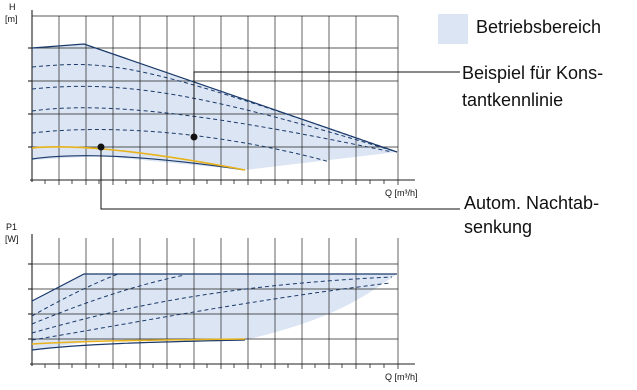 The width and height of the screenshot is (637, 390). I want to click on top-y-axis-symbol: H, so click(12, 7).